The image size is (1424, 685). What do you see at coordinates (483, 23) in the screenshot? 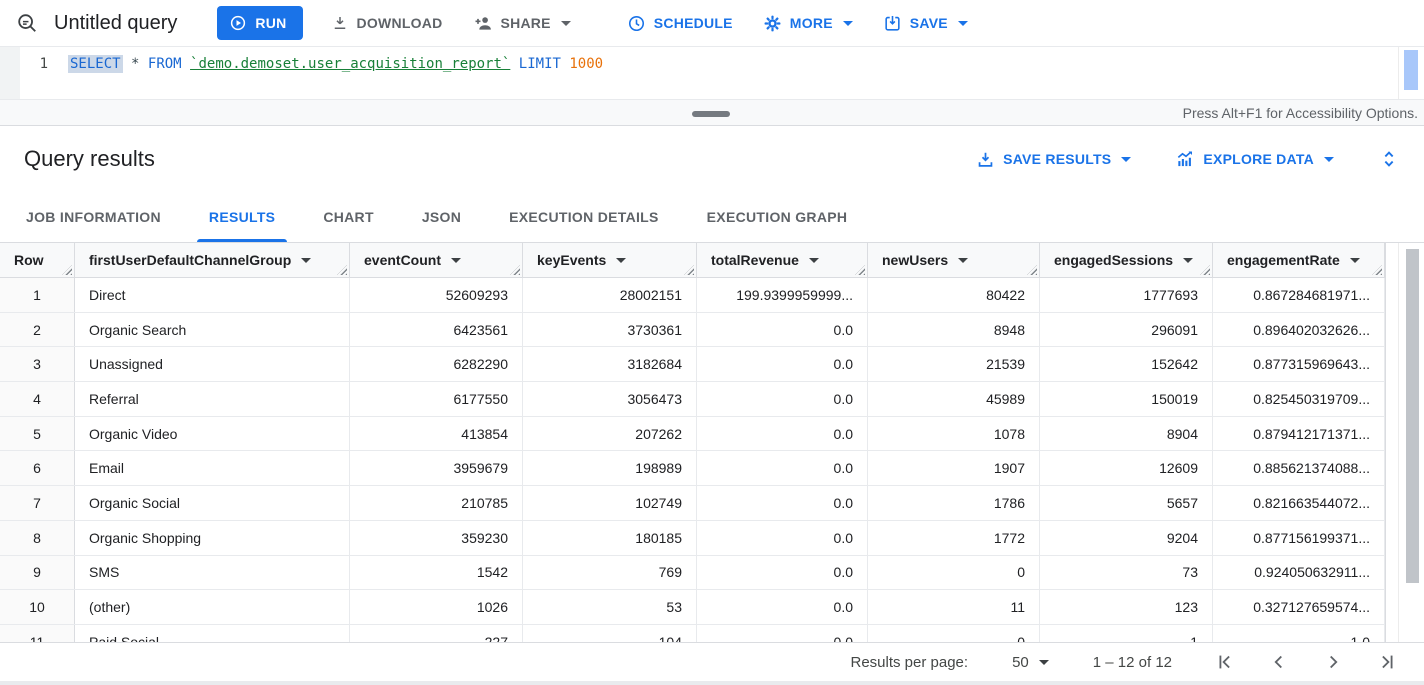
I see `person-add-icon` at bounding box center [483, 23].